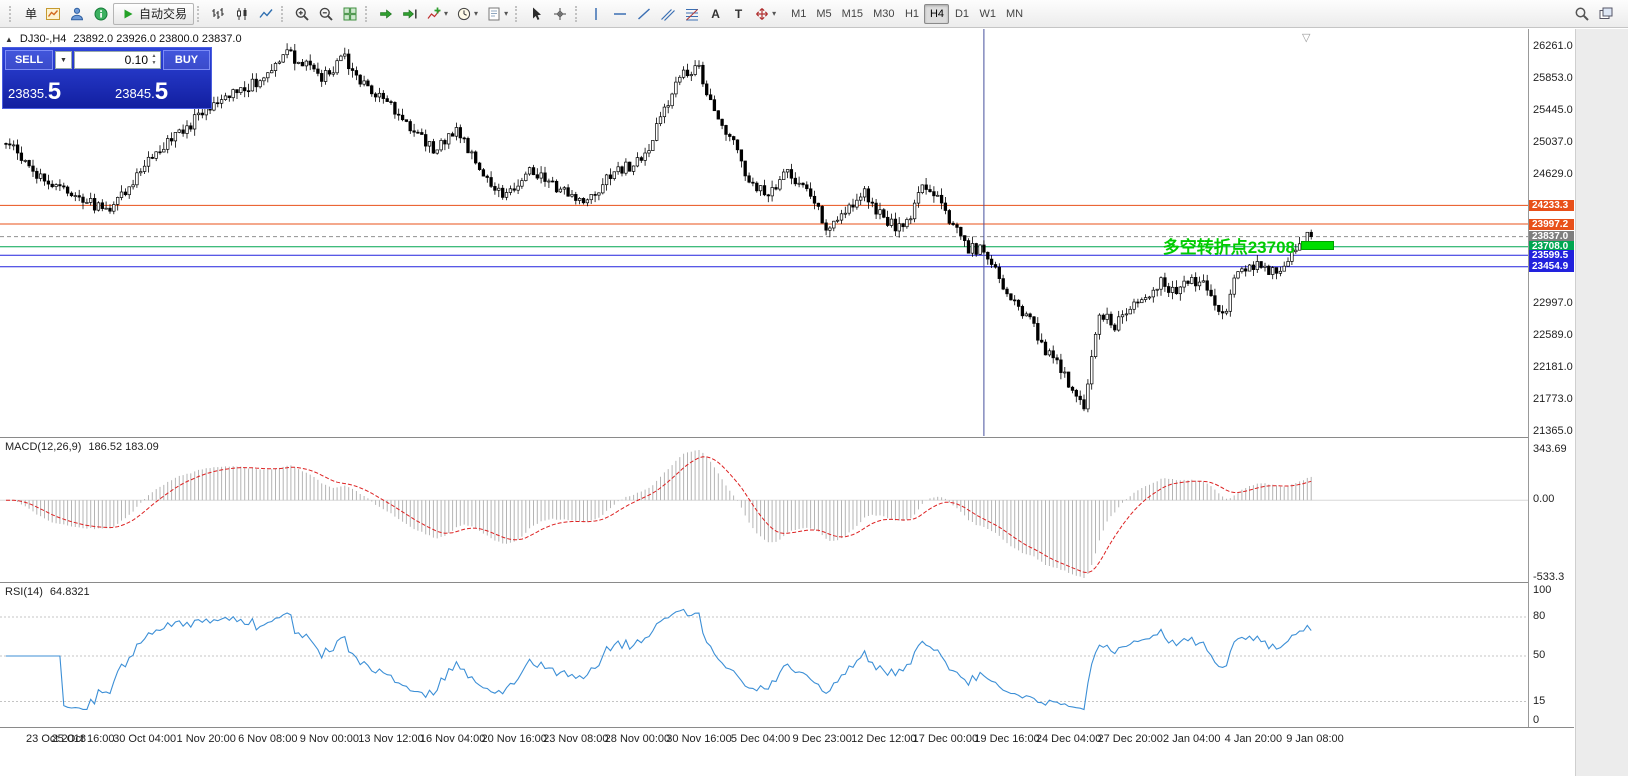 The width and height of the screenshot is (1628, 776). I want to click on scroll-to-end-icon: ▽, so click(1306, 38).